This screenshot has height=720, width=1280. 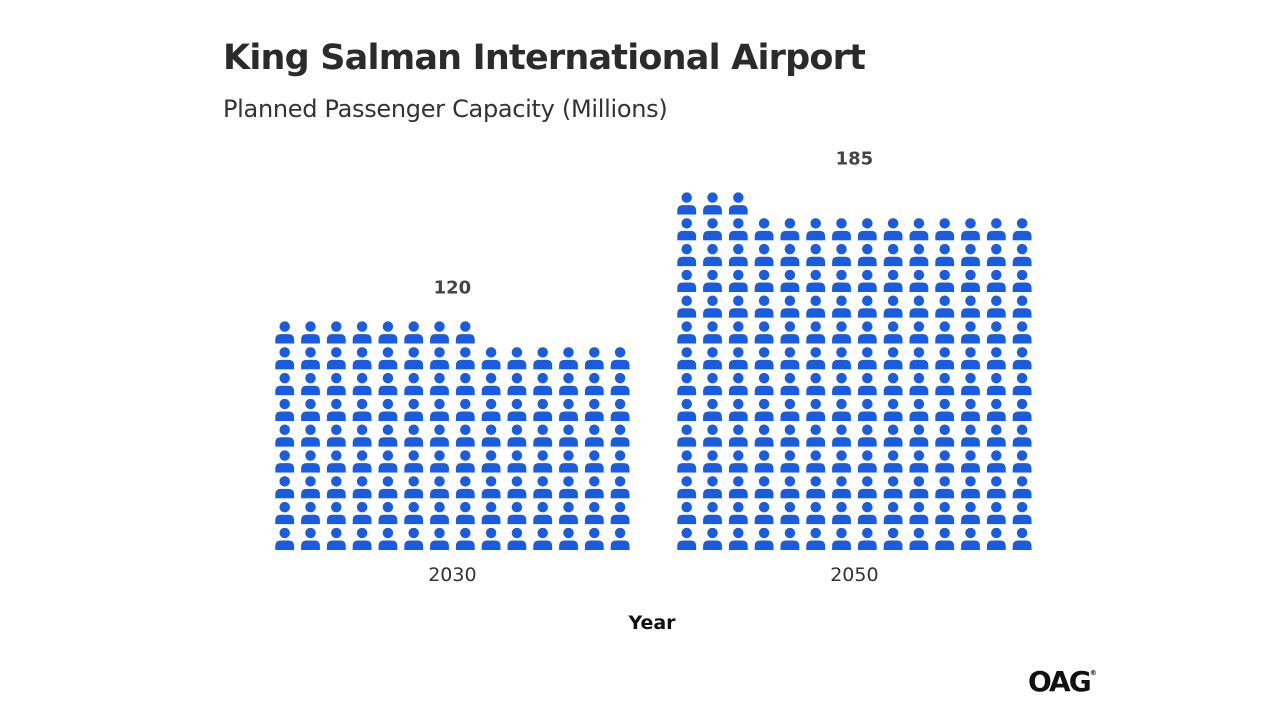 I want to click on data-label-2030: 120, so click(x=453, y=287).